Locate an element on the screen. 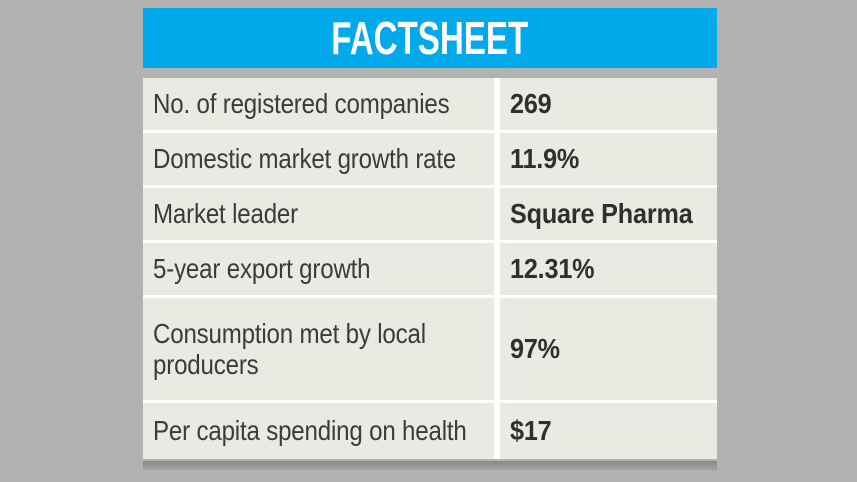  factsheet-title-bar: FACTSHEET is located at coordinates (430, 38).